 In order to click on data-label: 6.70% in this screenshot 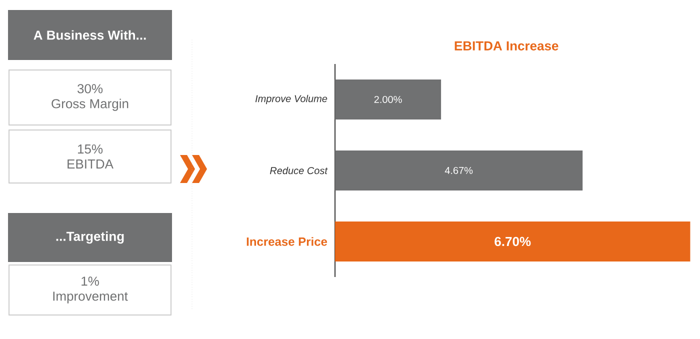, I will do `click(512, 241)`.